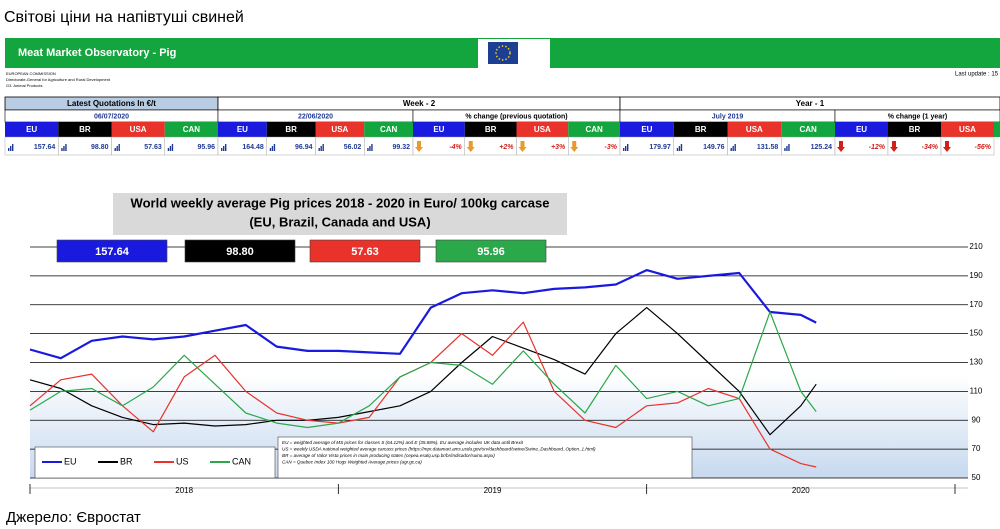 The image size is (1000, 529). I want to click on legend-label: US, so click(182, 461).